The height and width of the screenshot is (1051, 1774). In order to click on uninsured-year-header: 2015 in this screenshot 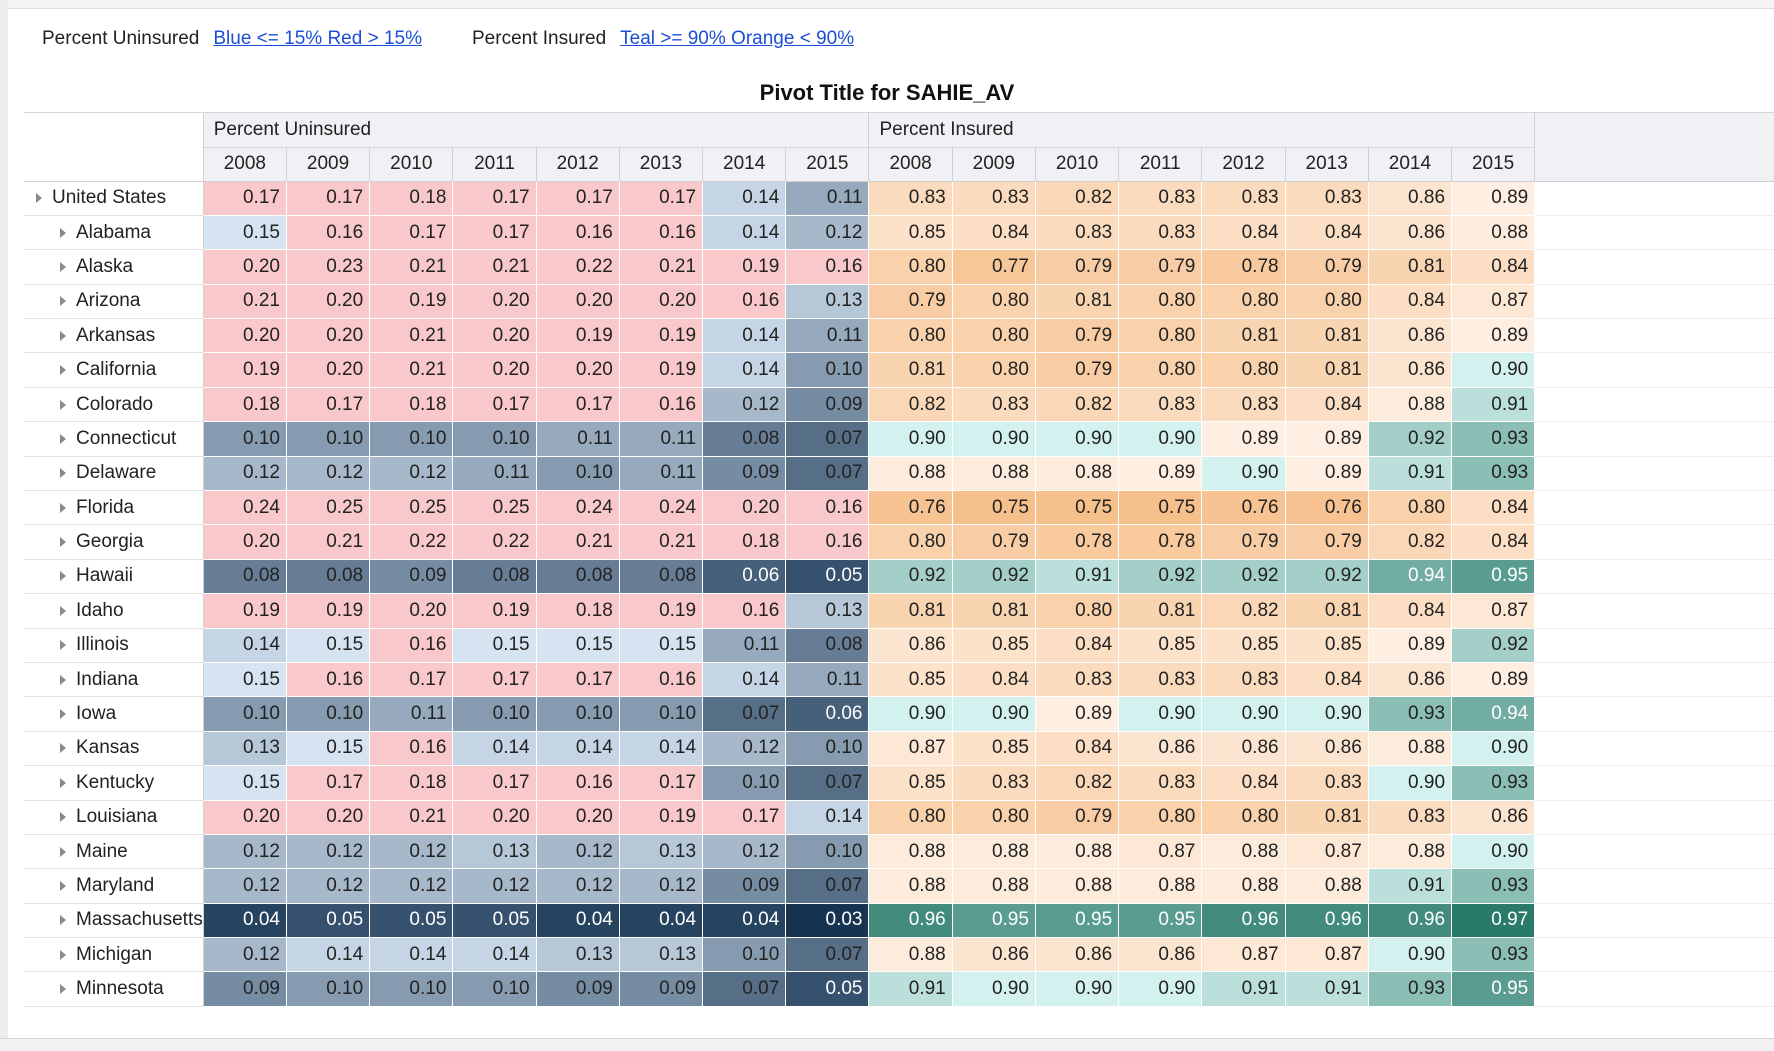, I will do `click(827, 164)`.